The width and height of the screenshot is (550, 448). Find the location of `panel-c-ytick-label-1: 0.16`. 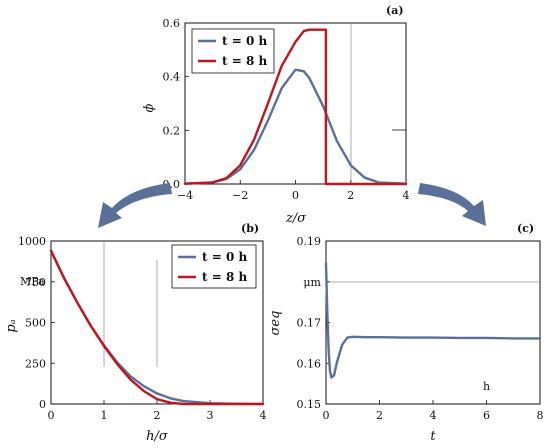

panel-c-ytick-label-1: 0.16 is located at coordinates (309, 363).